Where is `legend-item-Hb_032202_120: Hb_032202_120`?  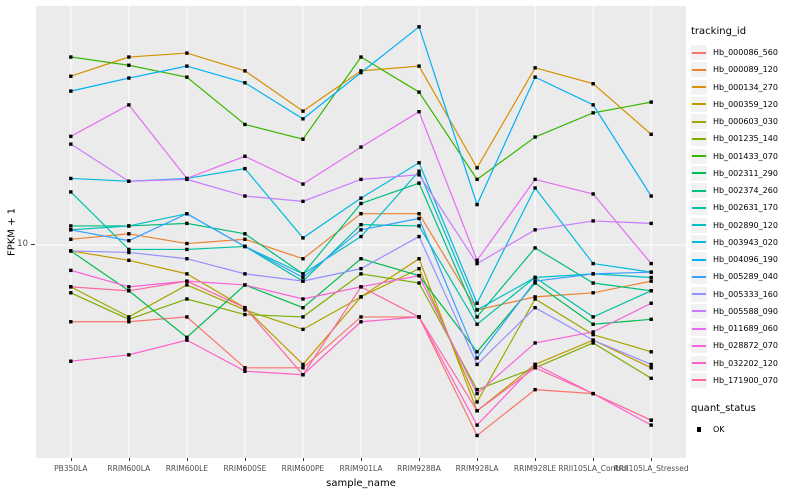
legend-item-Hb_032202_120: Hb_032202_120 is located at coordinates (745, 363).